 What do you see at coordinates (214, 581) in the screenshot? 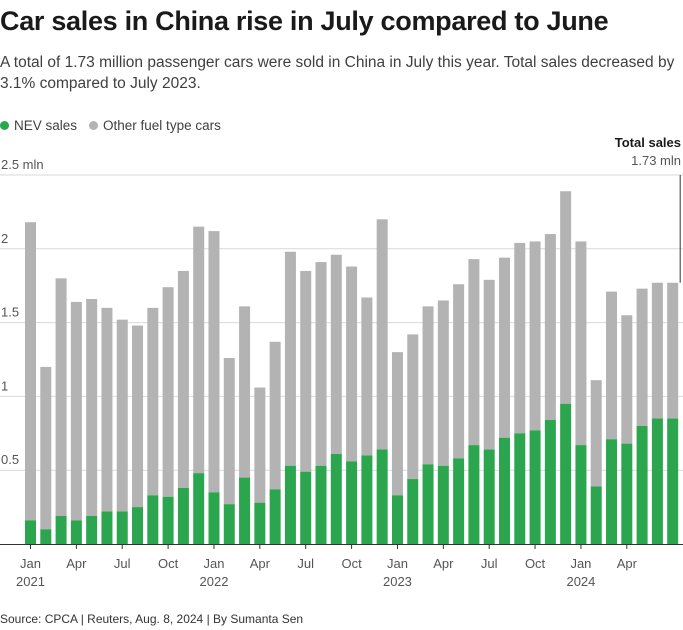
I see `x-year-label: 2022` at bounding box center [214, 581].